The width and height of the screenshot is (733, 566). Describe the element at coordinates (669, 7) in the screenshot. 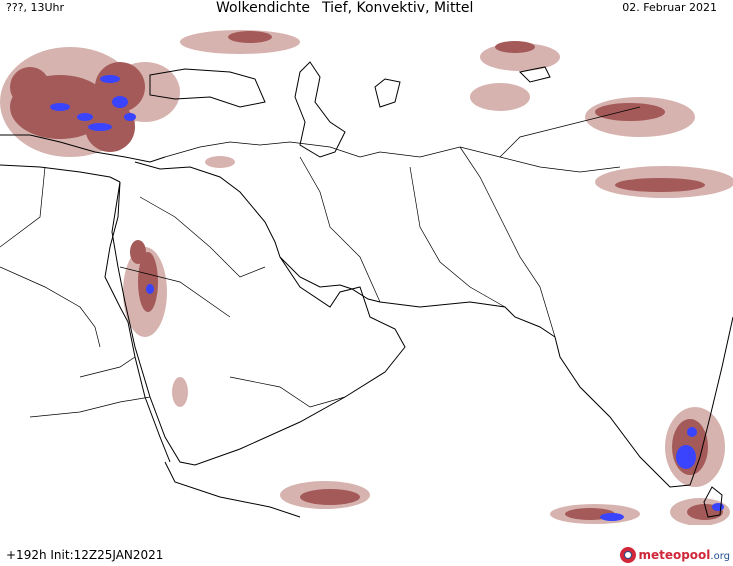

I see `forecast-date: 02. Februar 2021` at that location.